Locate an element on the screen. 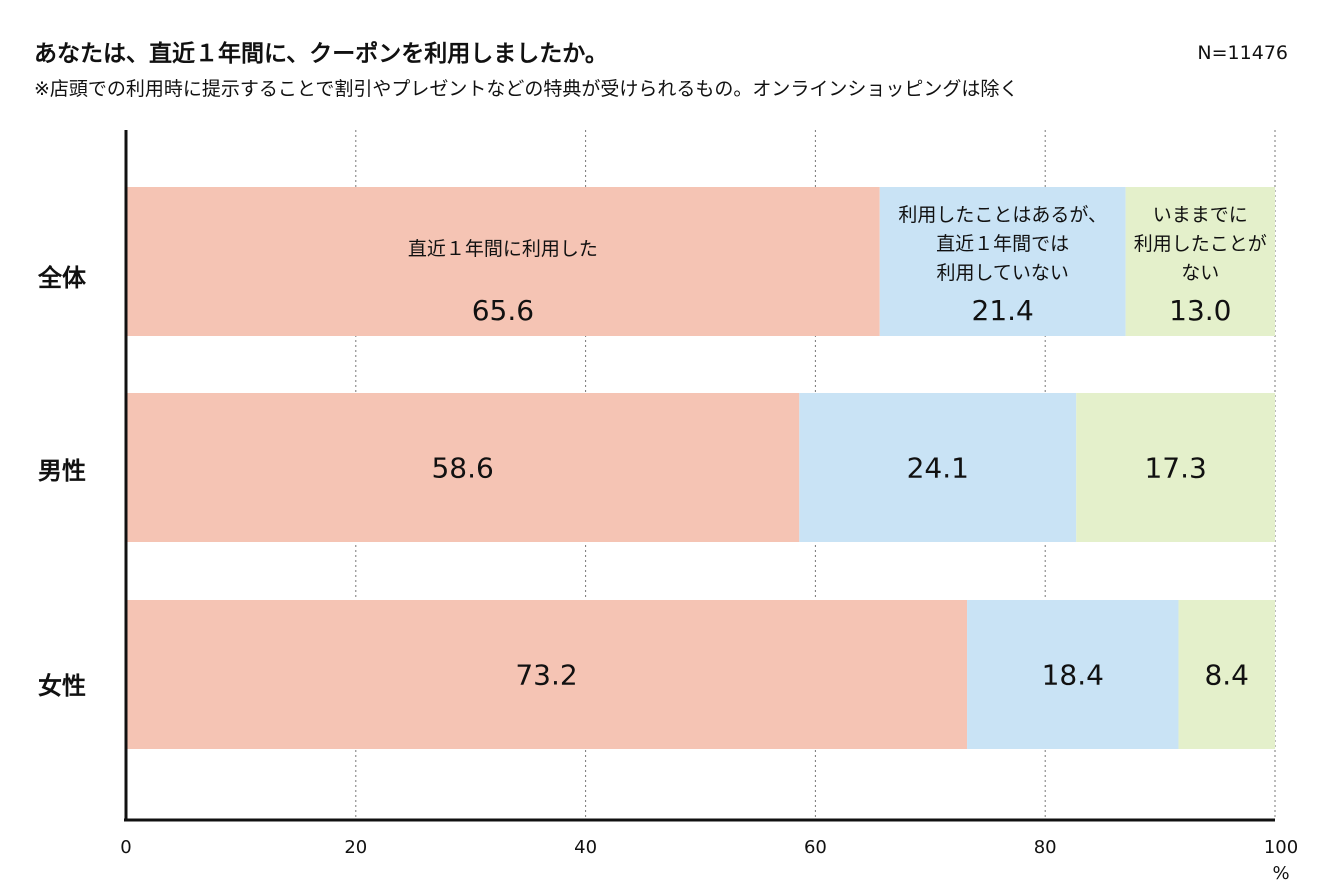 Image resolution: width=1330 pixels, height=891 pixels. value-label: 24.1 is located at coordinates (938, 468).